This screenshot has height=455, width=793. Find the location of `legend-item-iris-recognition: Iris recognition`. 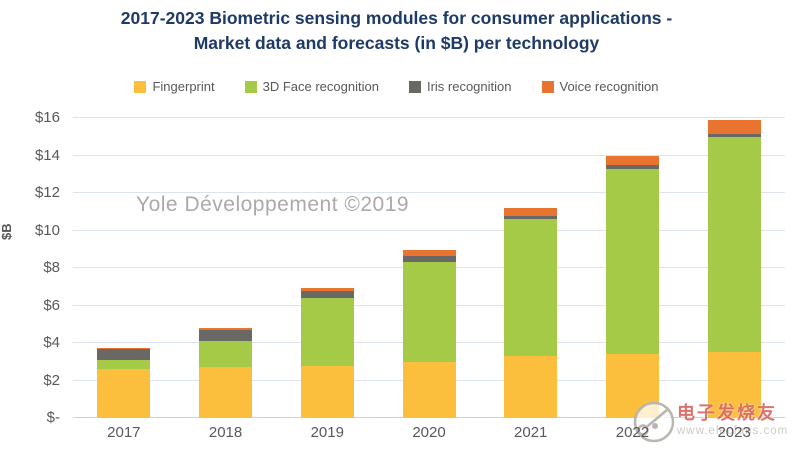

legend-item-iris-recognition: Iris recognition is located at coordinates (460, 86).